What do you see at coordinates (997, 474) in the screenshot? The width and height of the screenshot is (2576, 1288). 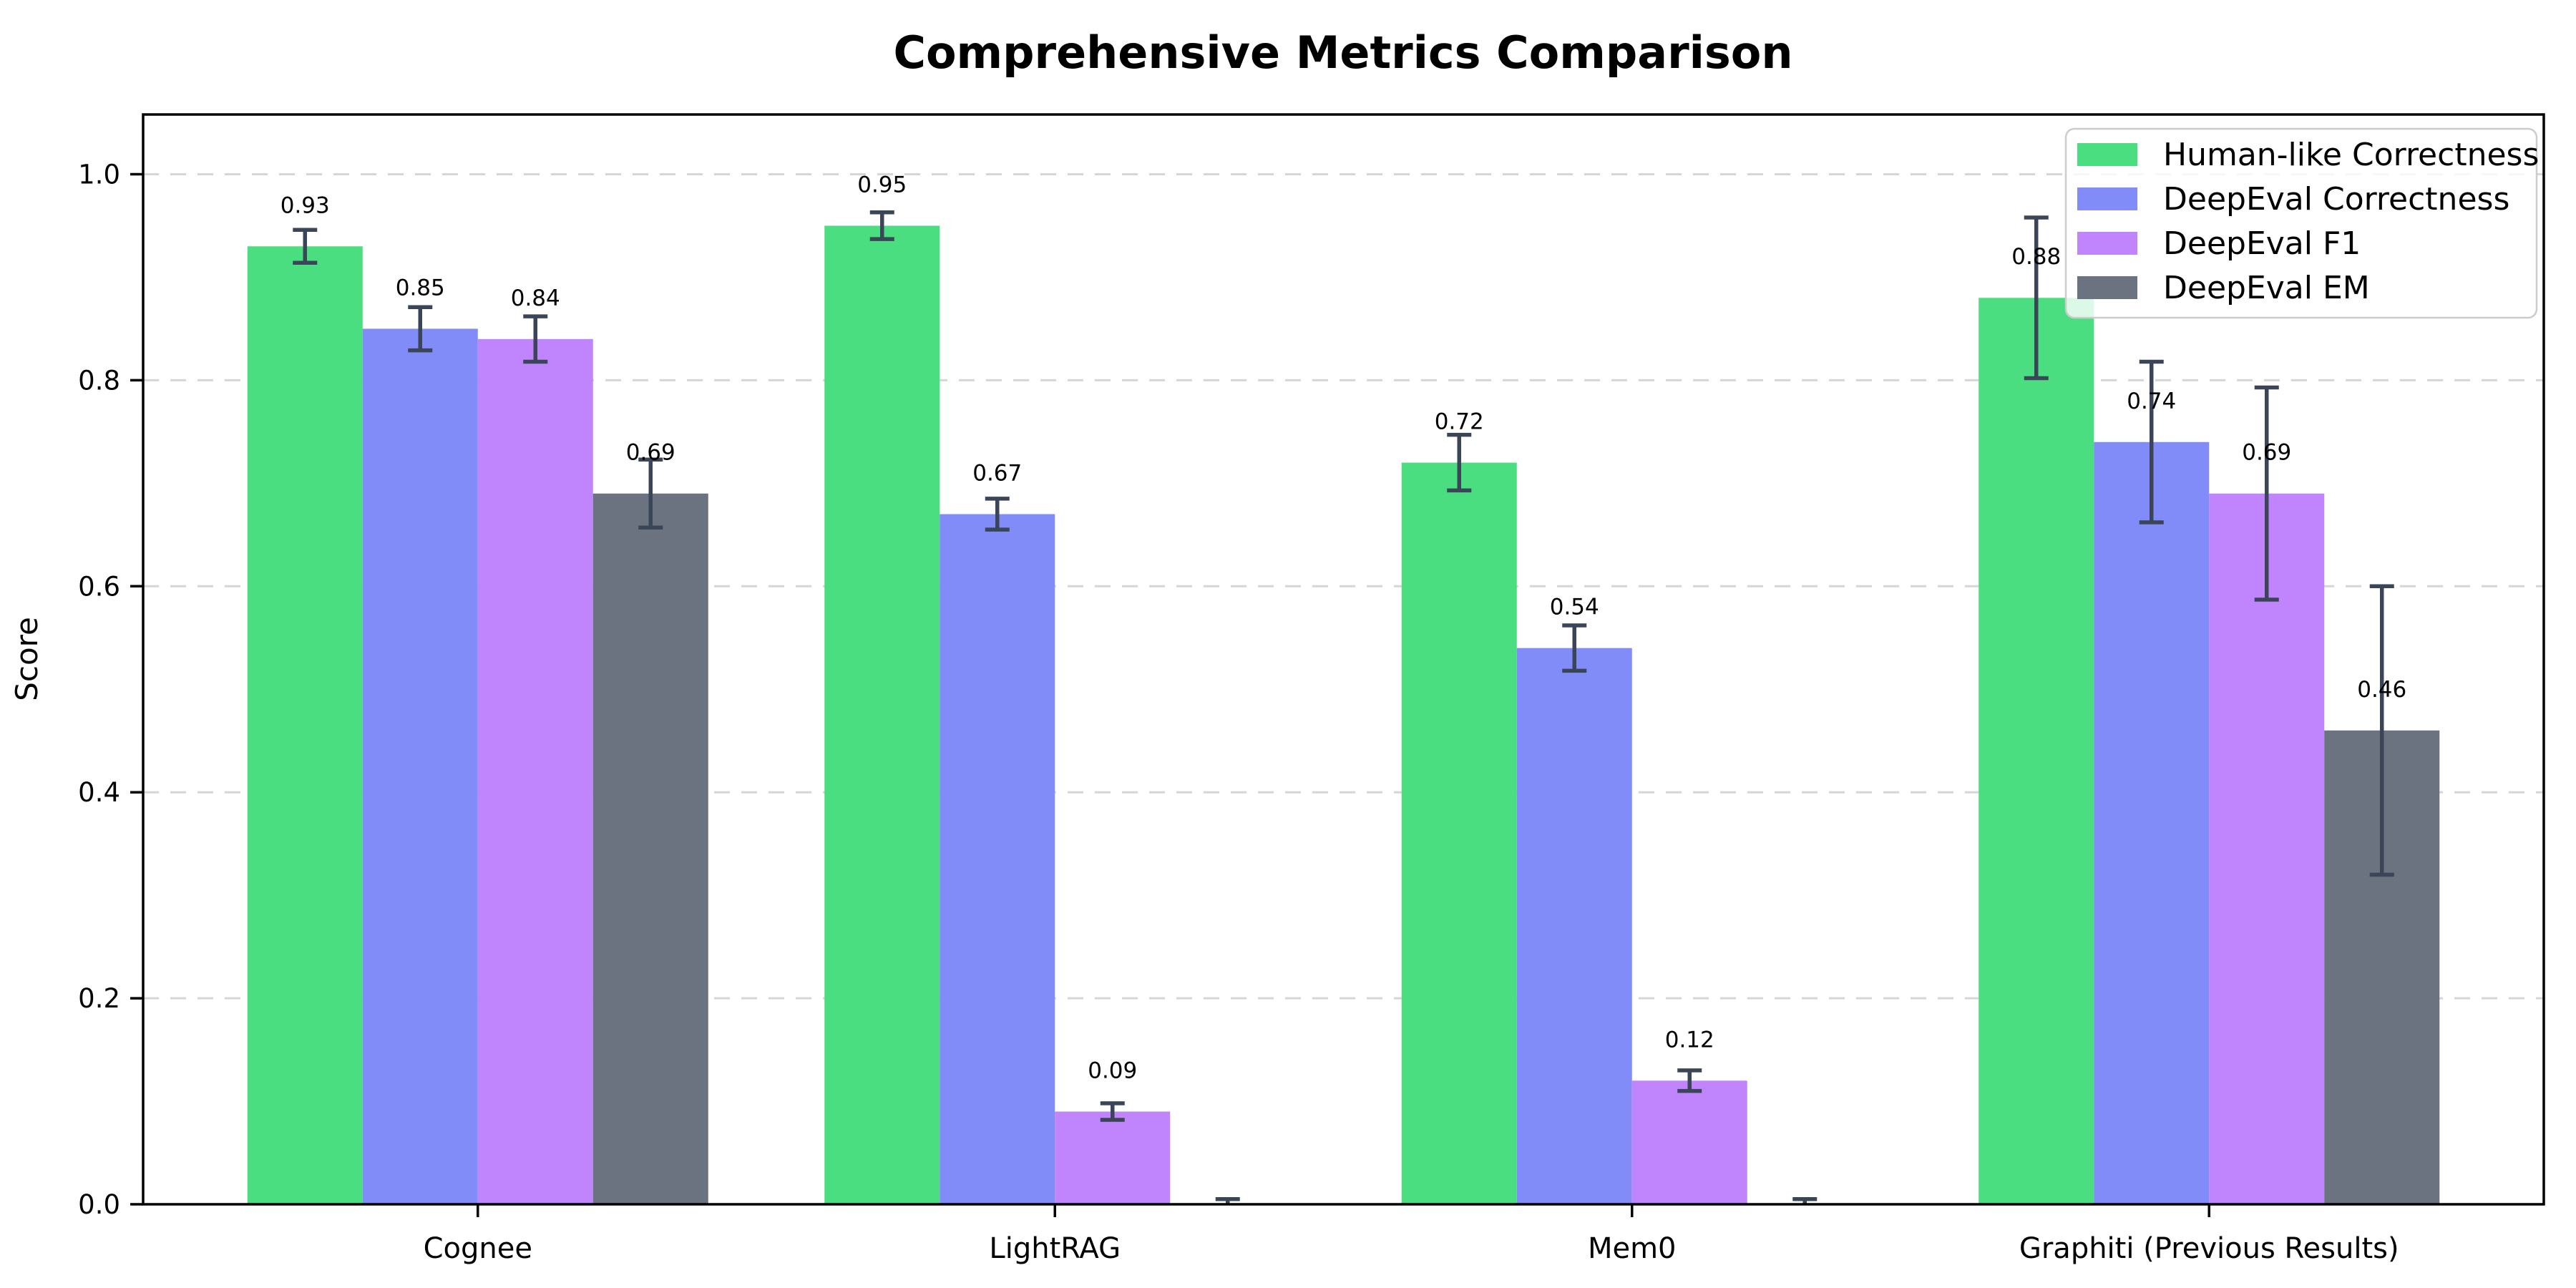 I see `value-label: 0.67` at bounding box center [997, 474].